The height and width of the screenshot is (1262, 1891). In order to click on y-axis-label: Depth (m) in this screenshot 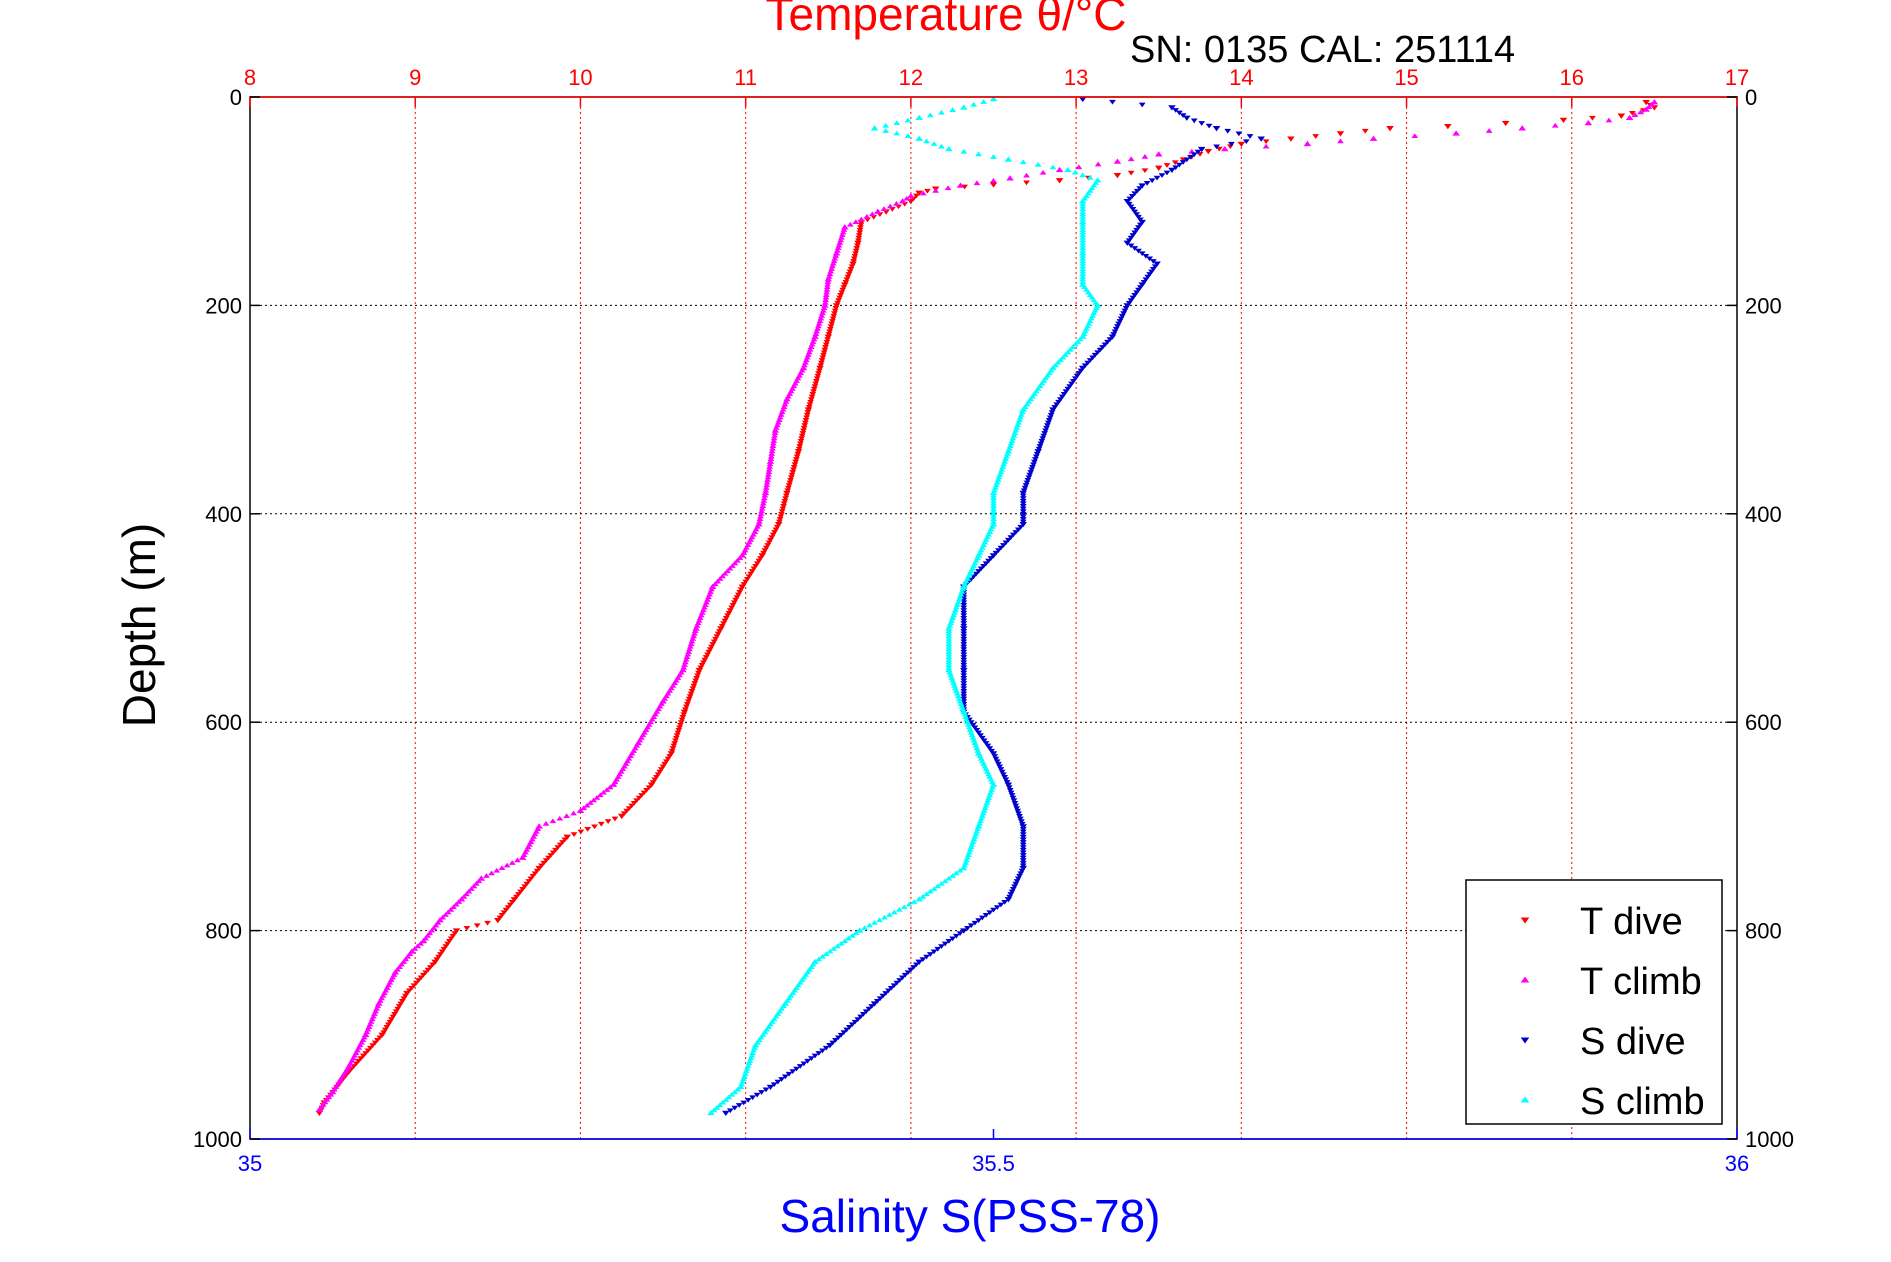, I will do `click(139, 625)`.